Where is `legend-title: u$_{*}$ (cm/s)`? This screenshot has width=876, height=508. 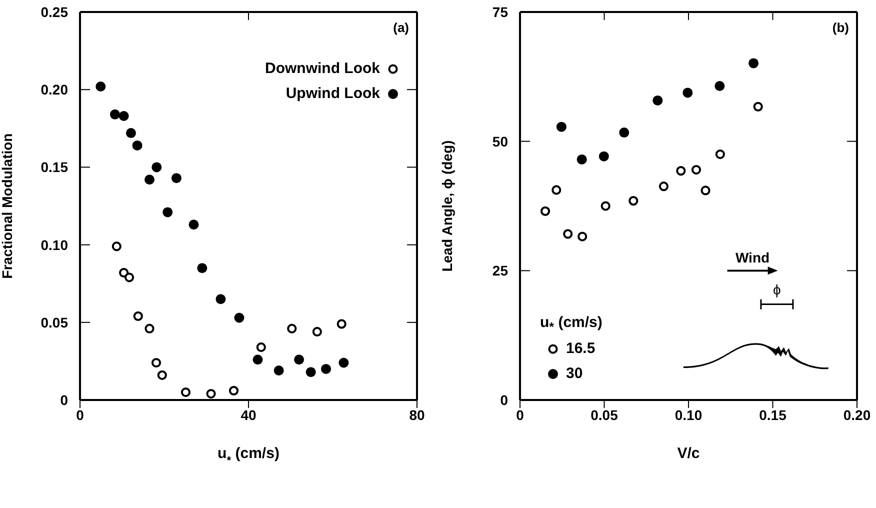
legend-title: u$_{*}$ (cm/s) is located at coordinates (571, 324).